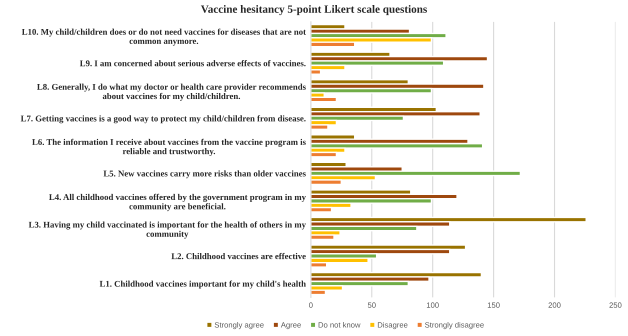 The image size is (628, 336). I want to click on y-tick-label: L5. New vaccines carry more risks than older vaccines, so click(205, 174).